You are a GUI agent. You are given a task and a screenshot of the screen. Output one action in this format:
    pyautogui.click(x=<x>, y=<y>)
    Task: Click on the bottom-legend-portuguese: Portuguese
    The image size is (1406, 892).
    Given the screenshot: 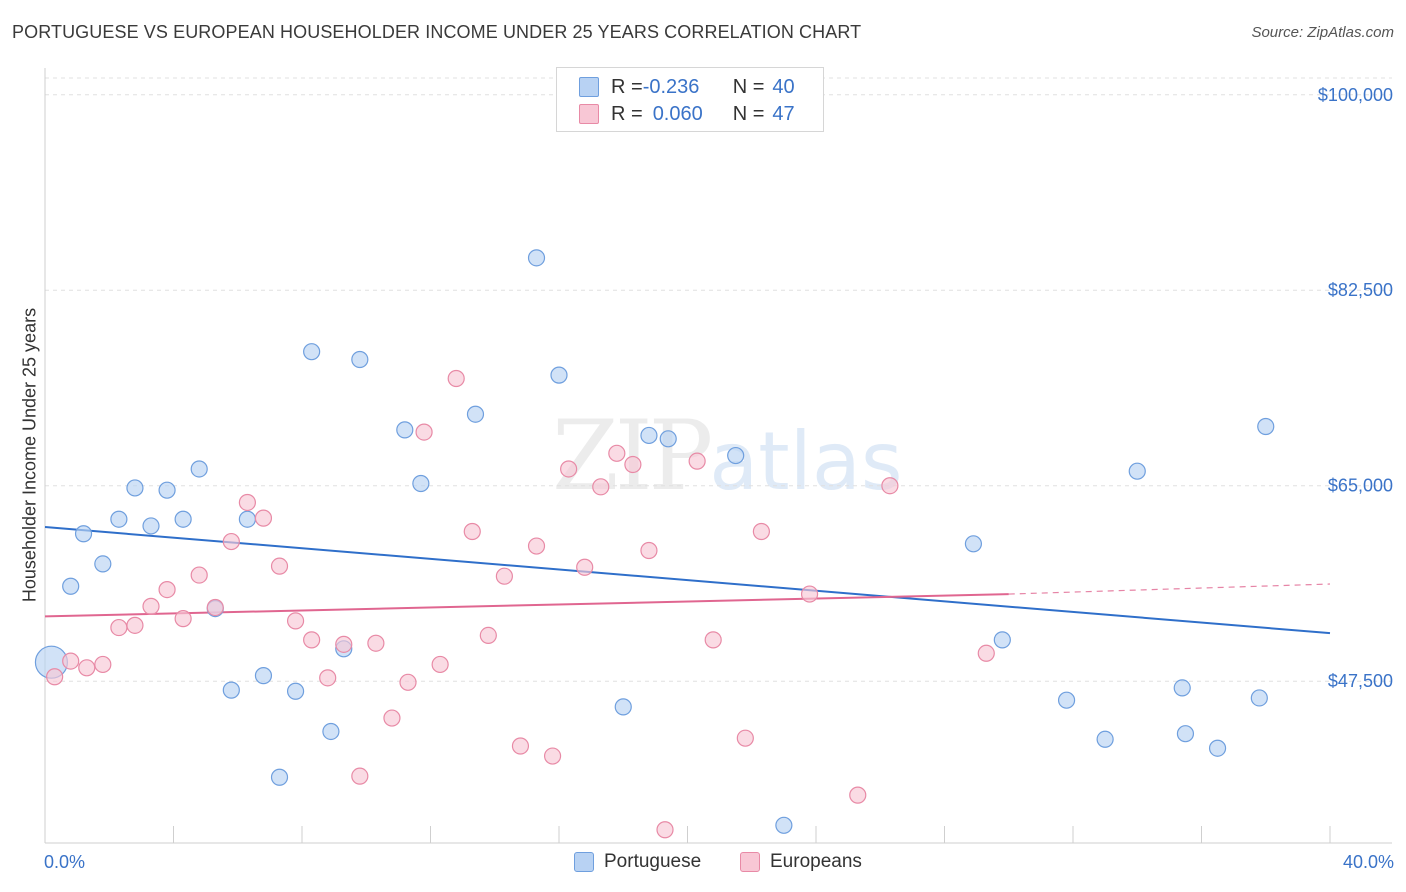 What is the action you would take?
    pyautogui.click(x=637, y=862)
    